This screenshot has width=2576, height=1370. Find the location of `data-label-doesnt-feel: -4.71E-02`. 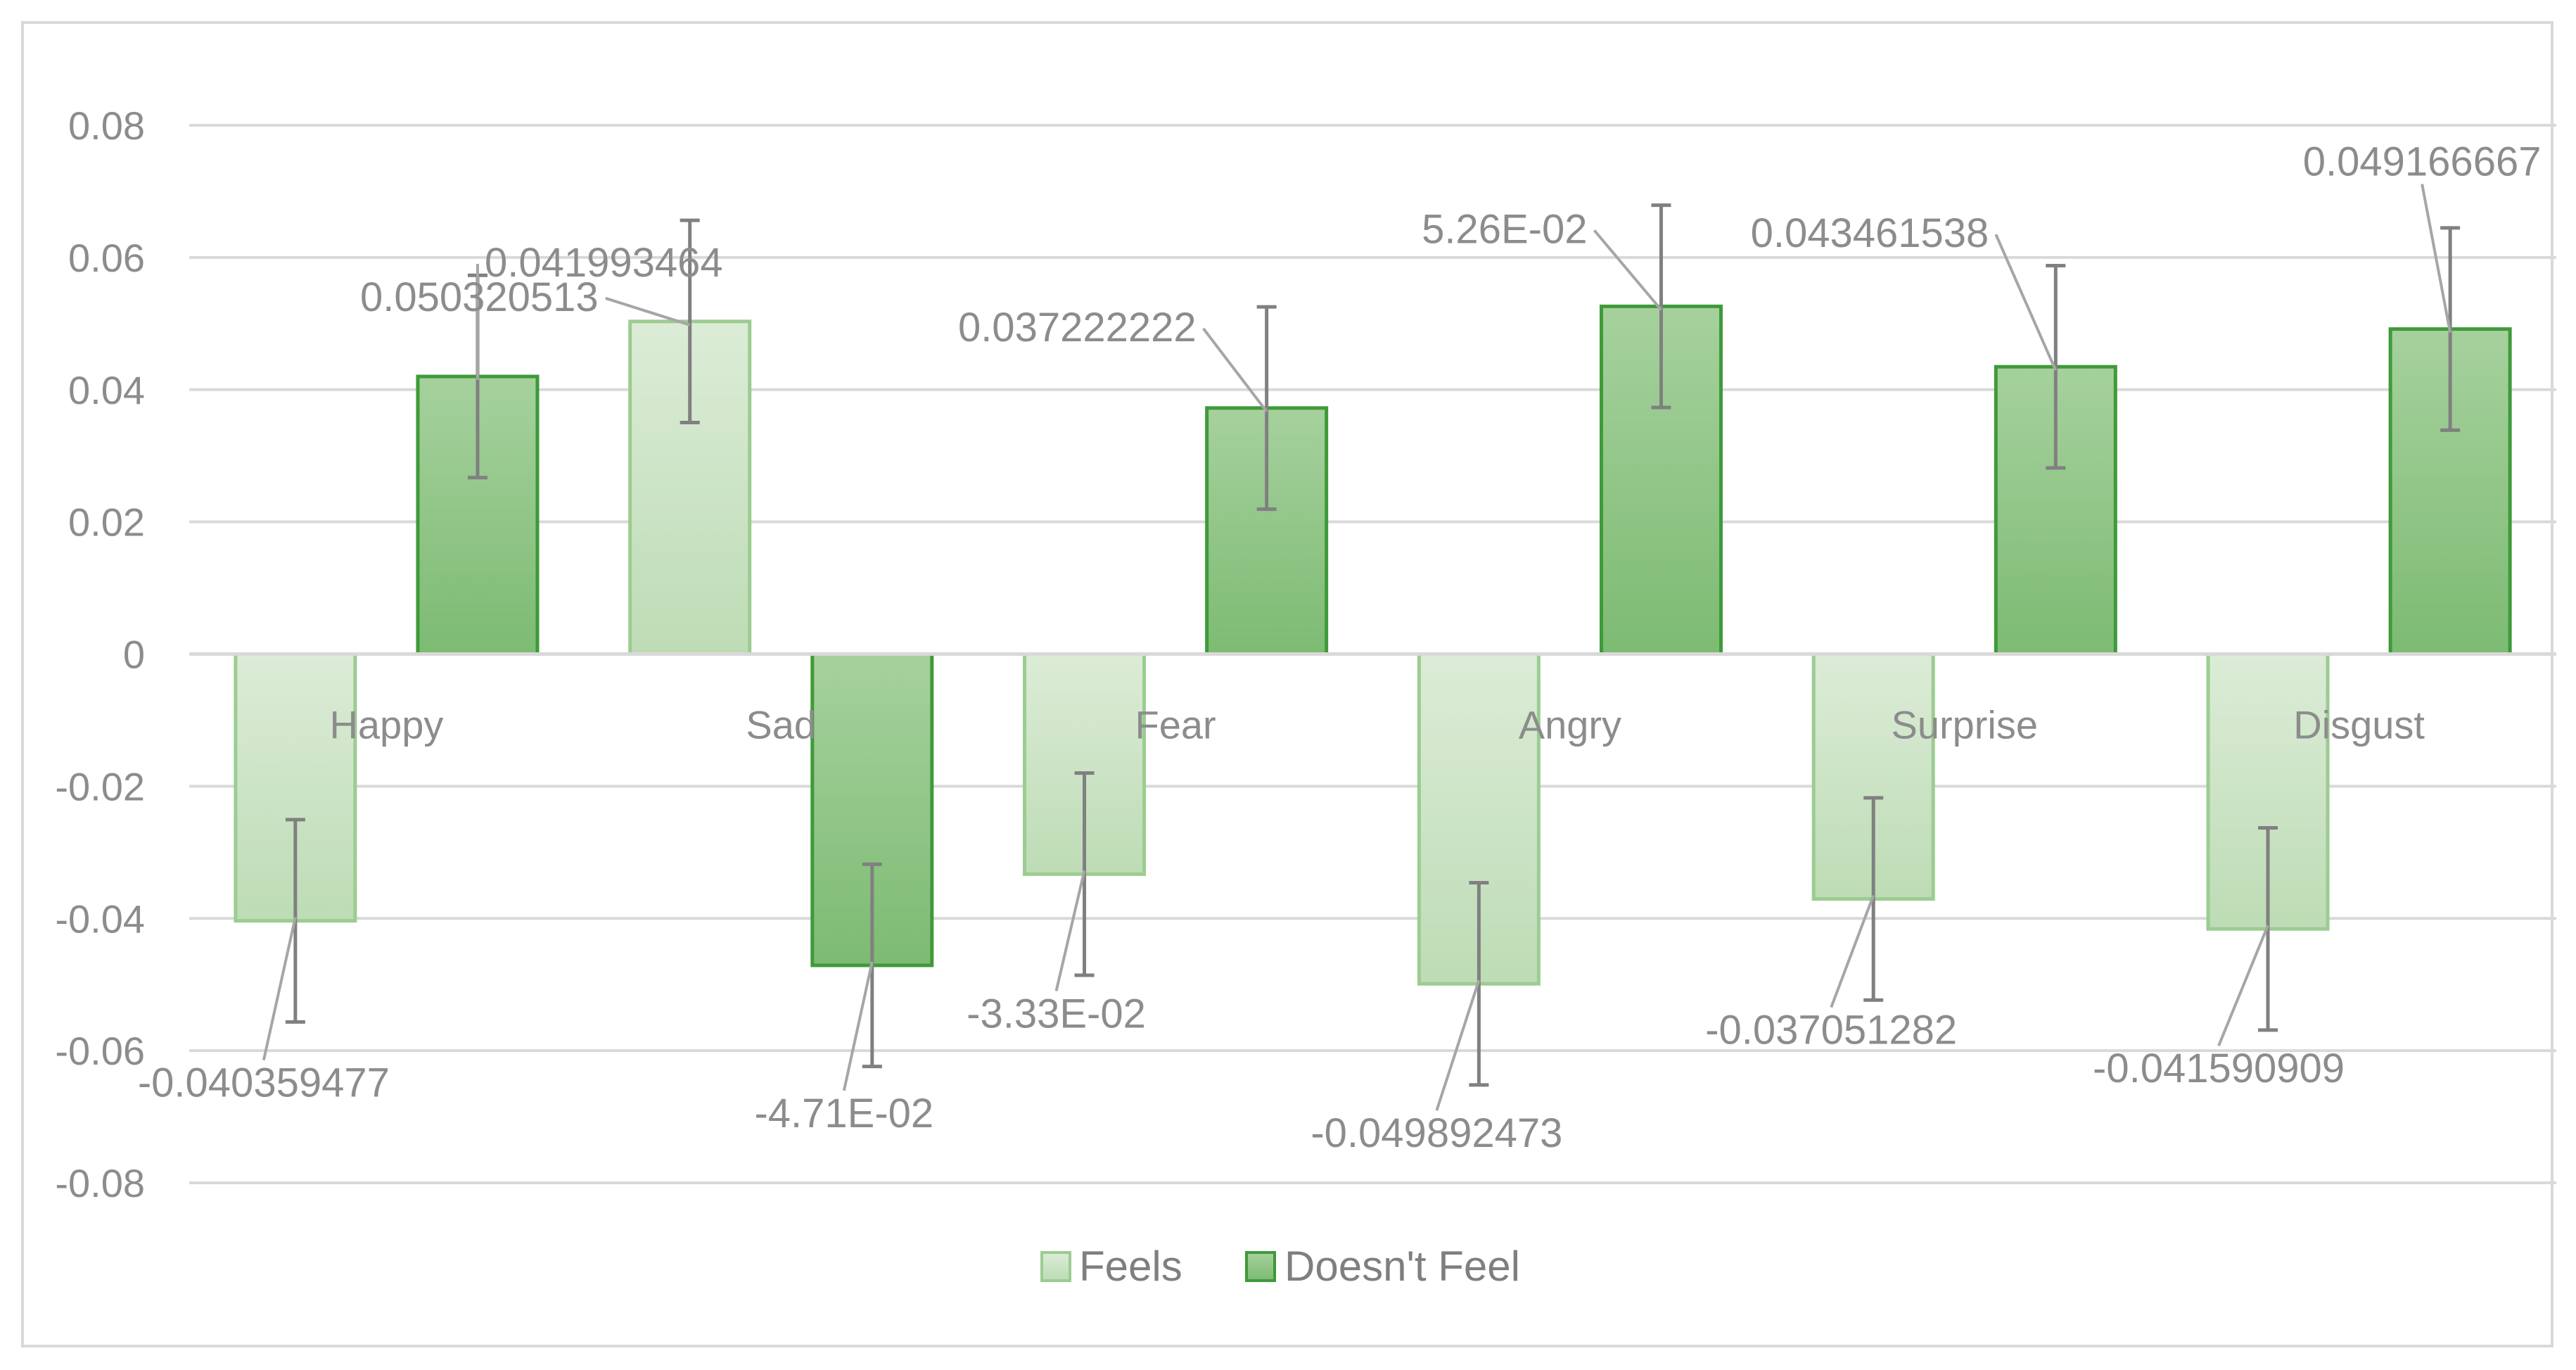

data-label-doesnt-feel: -4.71E-02 is located at coordinates (843, 1113).